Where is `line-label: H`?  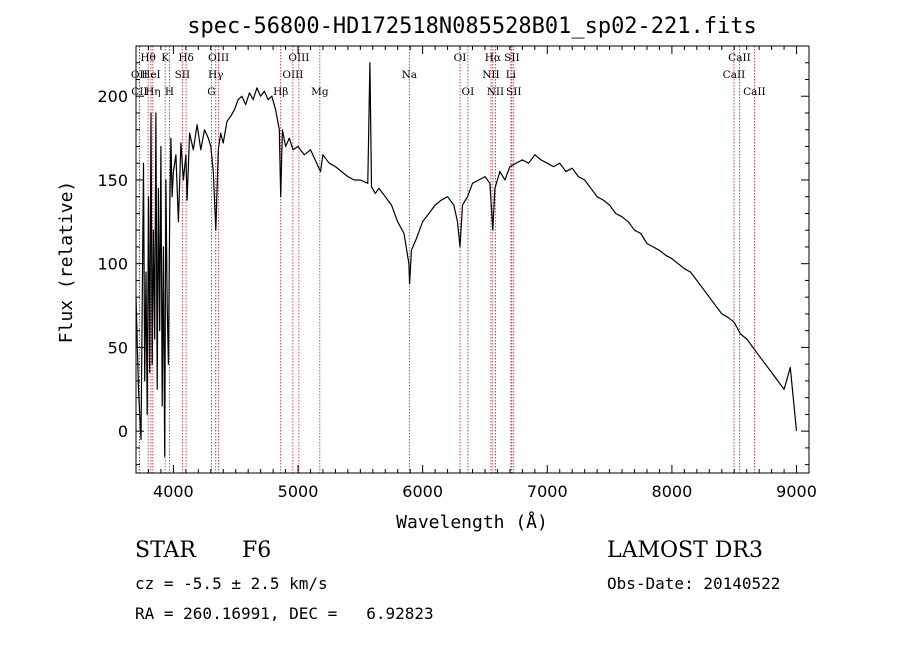
line-label: H is located at coordinates (169, 92).